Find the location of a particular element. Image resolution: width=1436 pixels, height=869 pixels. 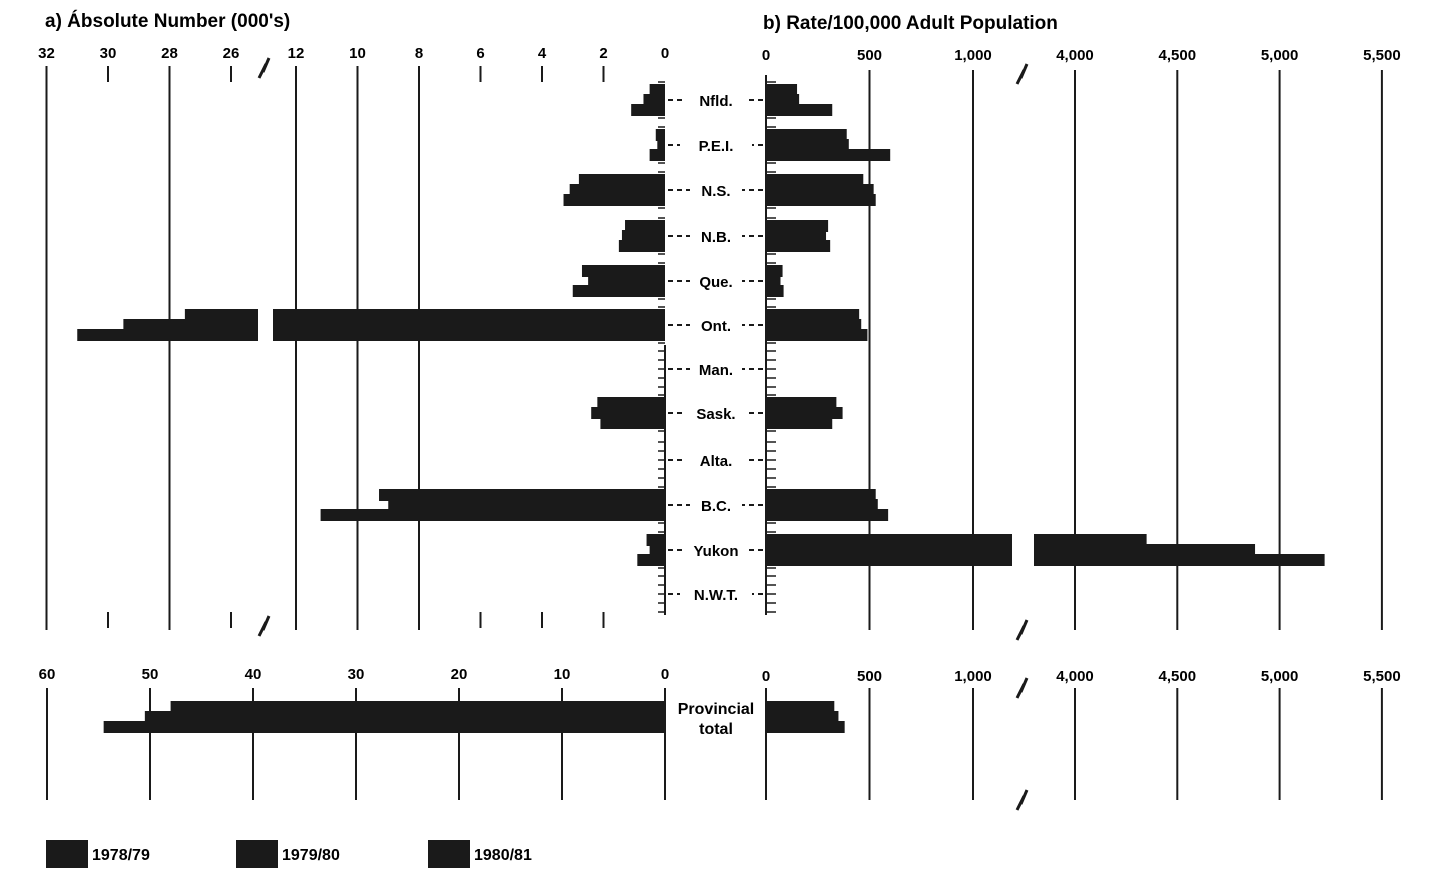

tick-label: 2 is located at coordinates (603, 53).